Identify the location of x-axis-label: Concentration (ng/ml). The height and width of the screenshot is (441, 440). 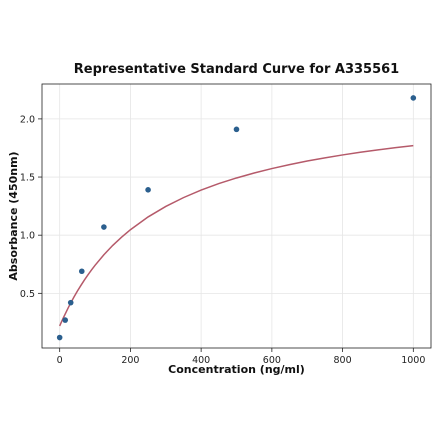
(236, 369).